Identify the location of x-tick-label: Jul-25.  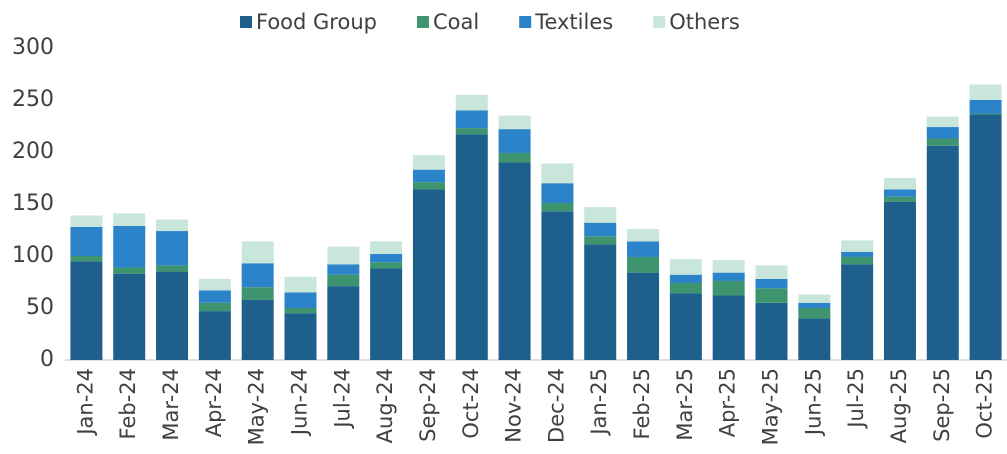
(856, 399).